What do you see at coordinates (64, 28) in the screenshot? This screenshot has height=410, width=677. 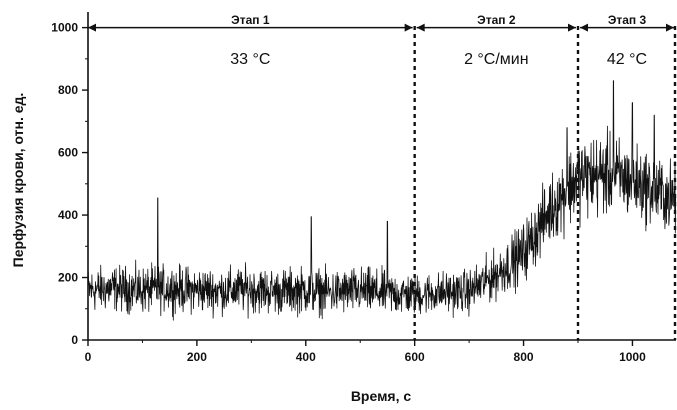 I see `y-tick-label: 1000` at bounding box center [64, 28].